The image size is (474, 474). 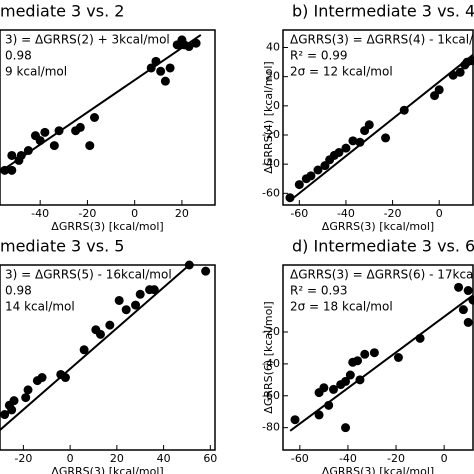 What do you see at coordinates (341, 72) in the screenshot?
I see `annotation: 2σ = 12 kcal/mol` at bounding box center [341, 72].